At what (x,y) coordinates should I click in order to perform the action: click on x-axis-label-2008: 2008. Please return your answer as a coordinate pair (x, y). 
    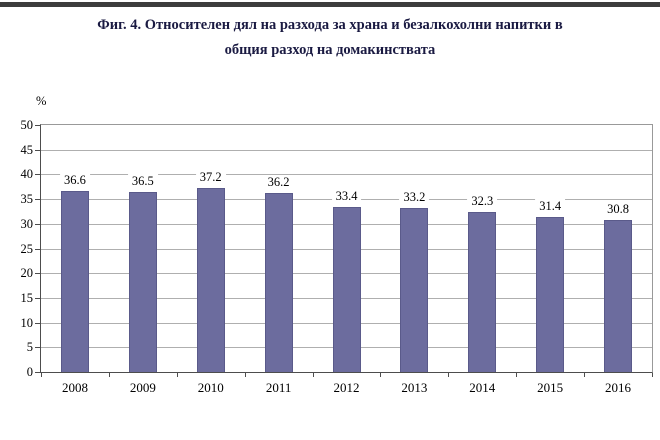
    Looking at the image, I should click on (74, 387).